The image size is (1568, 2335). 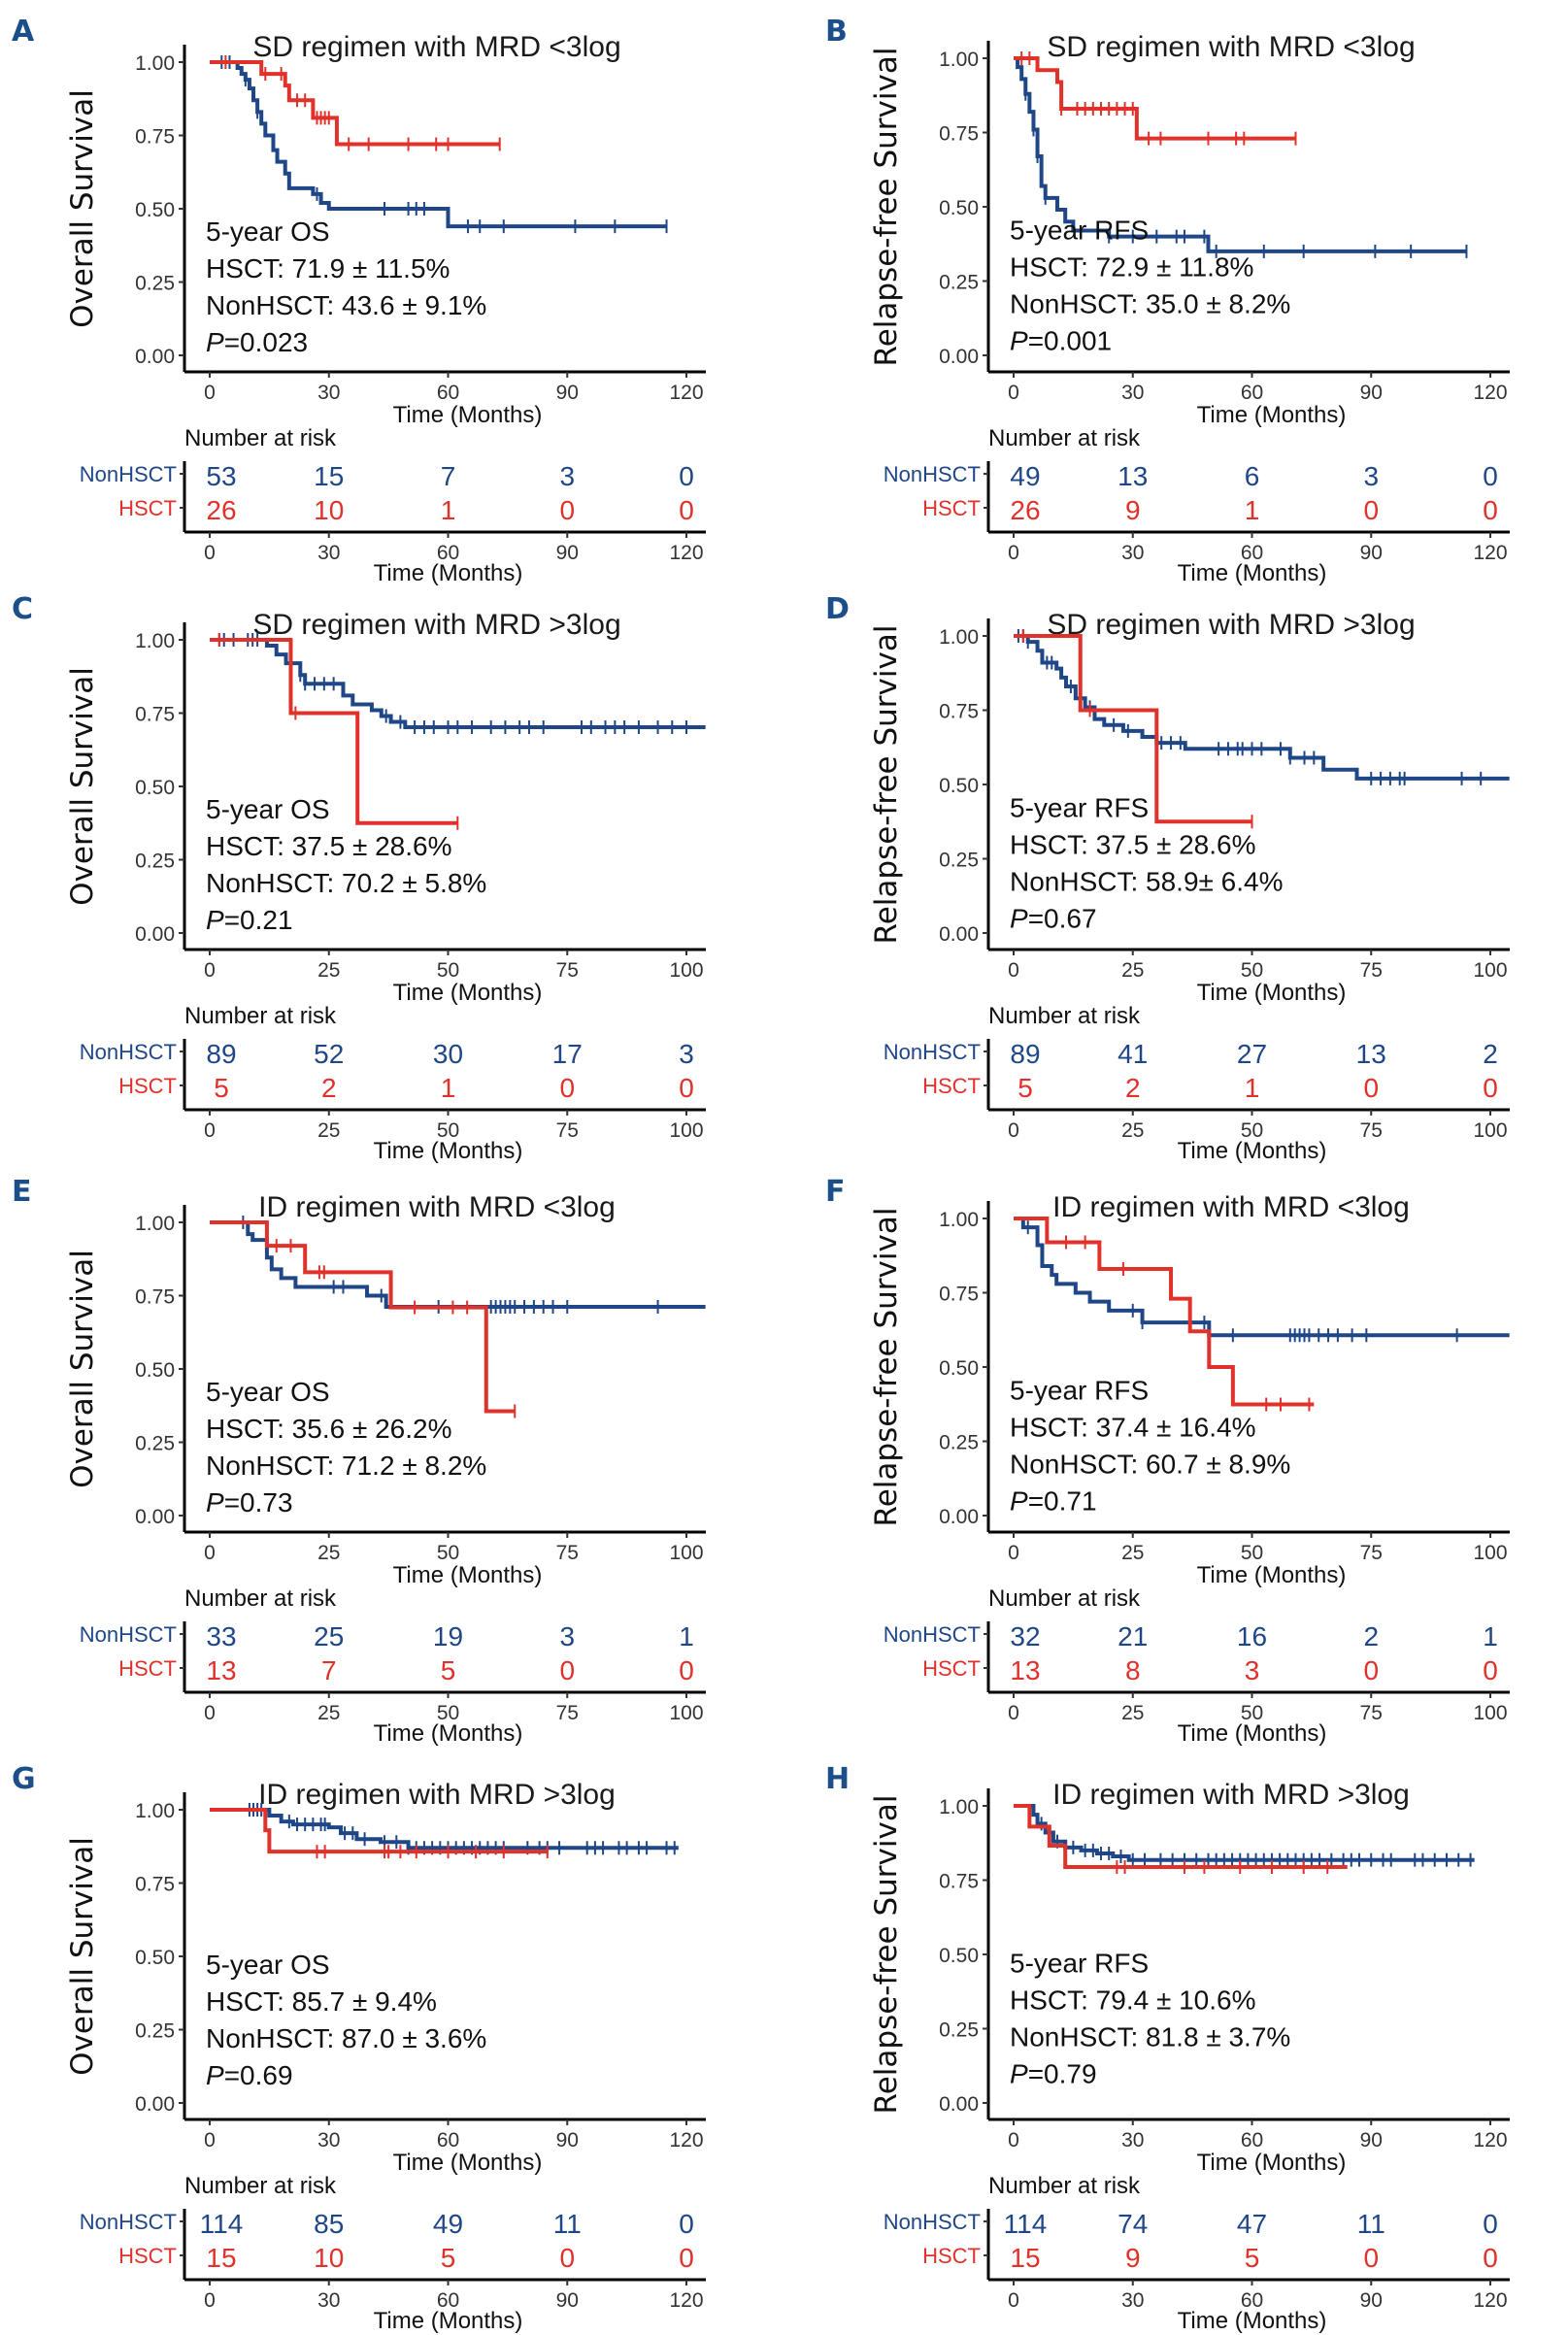 I want to click on annotation-p-value: P=0.71, so click(x=1053, y=1501).